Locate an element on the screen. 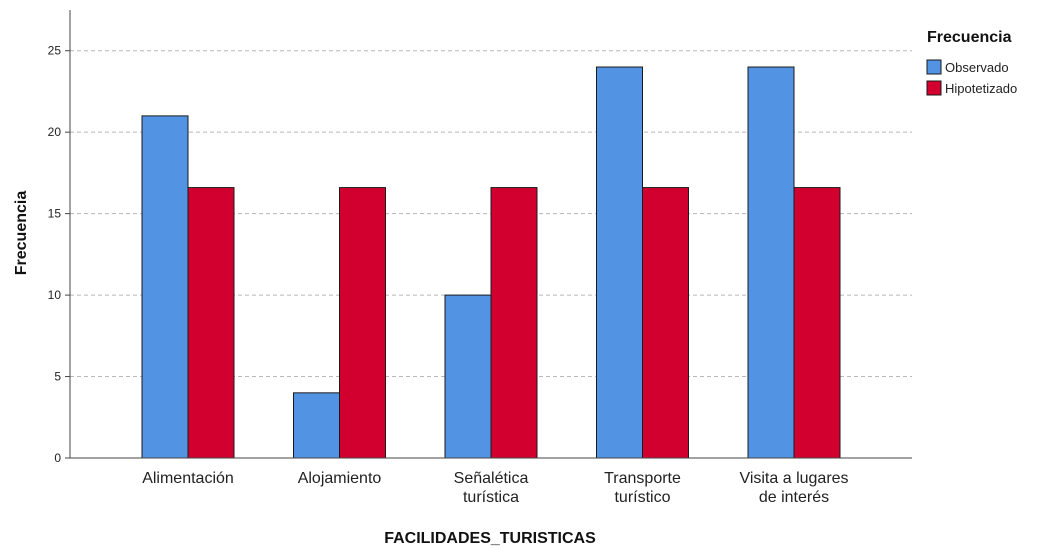 The image size is (1037, 548). x-axis-title: FACILIDADES_TURISTICAS is located at coordinates (490, 538).